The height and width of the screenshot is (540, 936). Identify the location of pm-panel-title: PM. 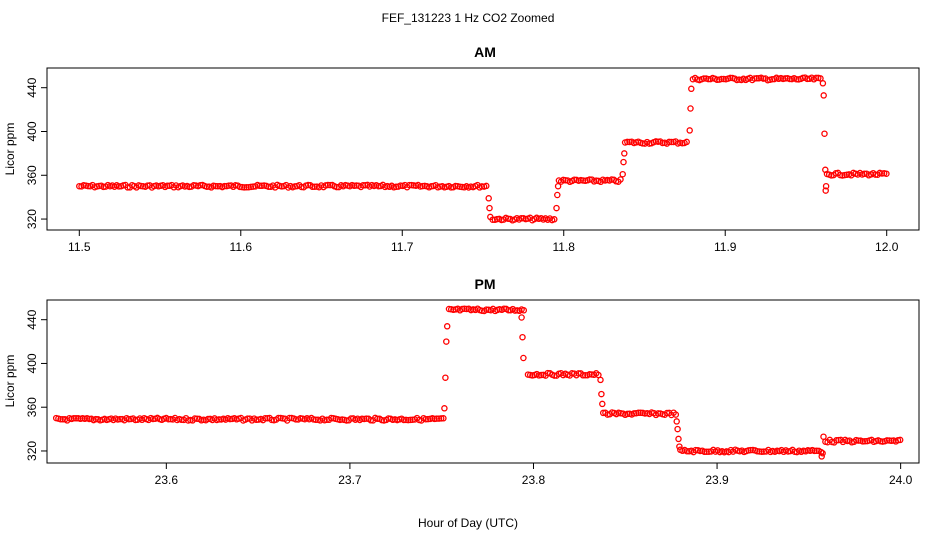
(485, 284).